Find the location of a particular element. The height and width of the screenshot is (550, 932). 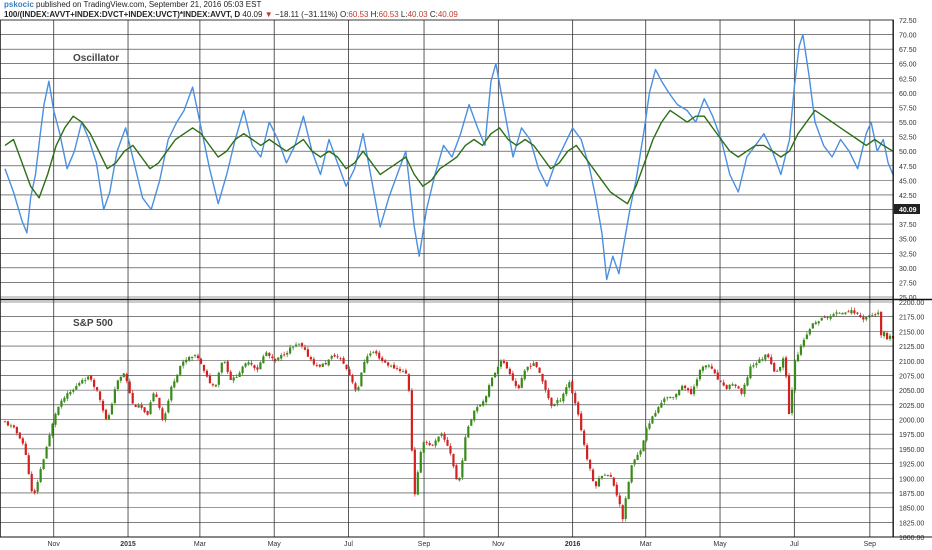

osc-tick-label: 35.00 is located at coordinates (908, 240).